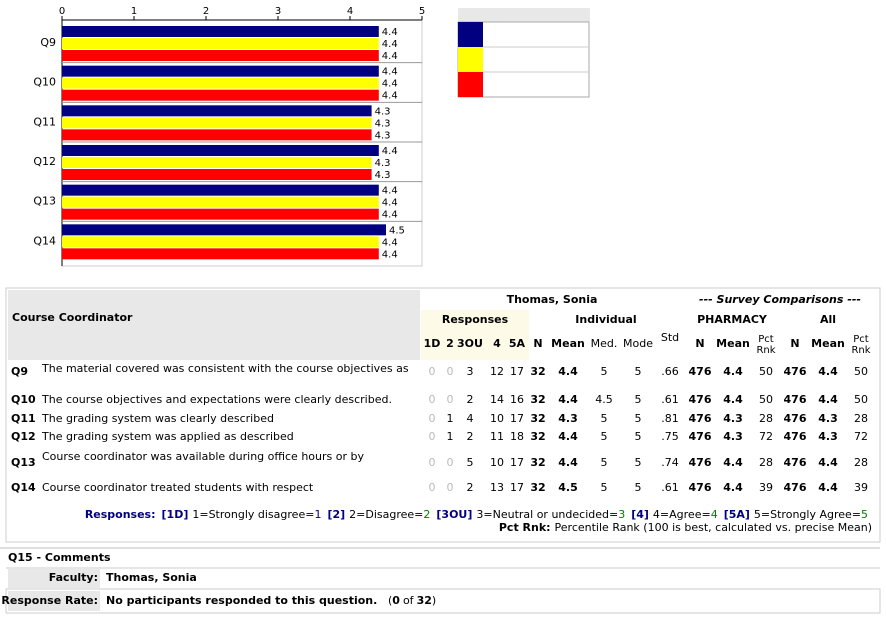  Describe the element at coordinates (497, 436) in the screenshot. I see `cell: 11` at that location.